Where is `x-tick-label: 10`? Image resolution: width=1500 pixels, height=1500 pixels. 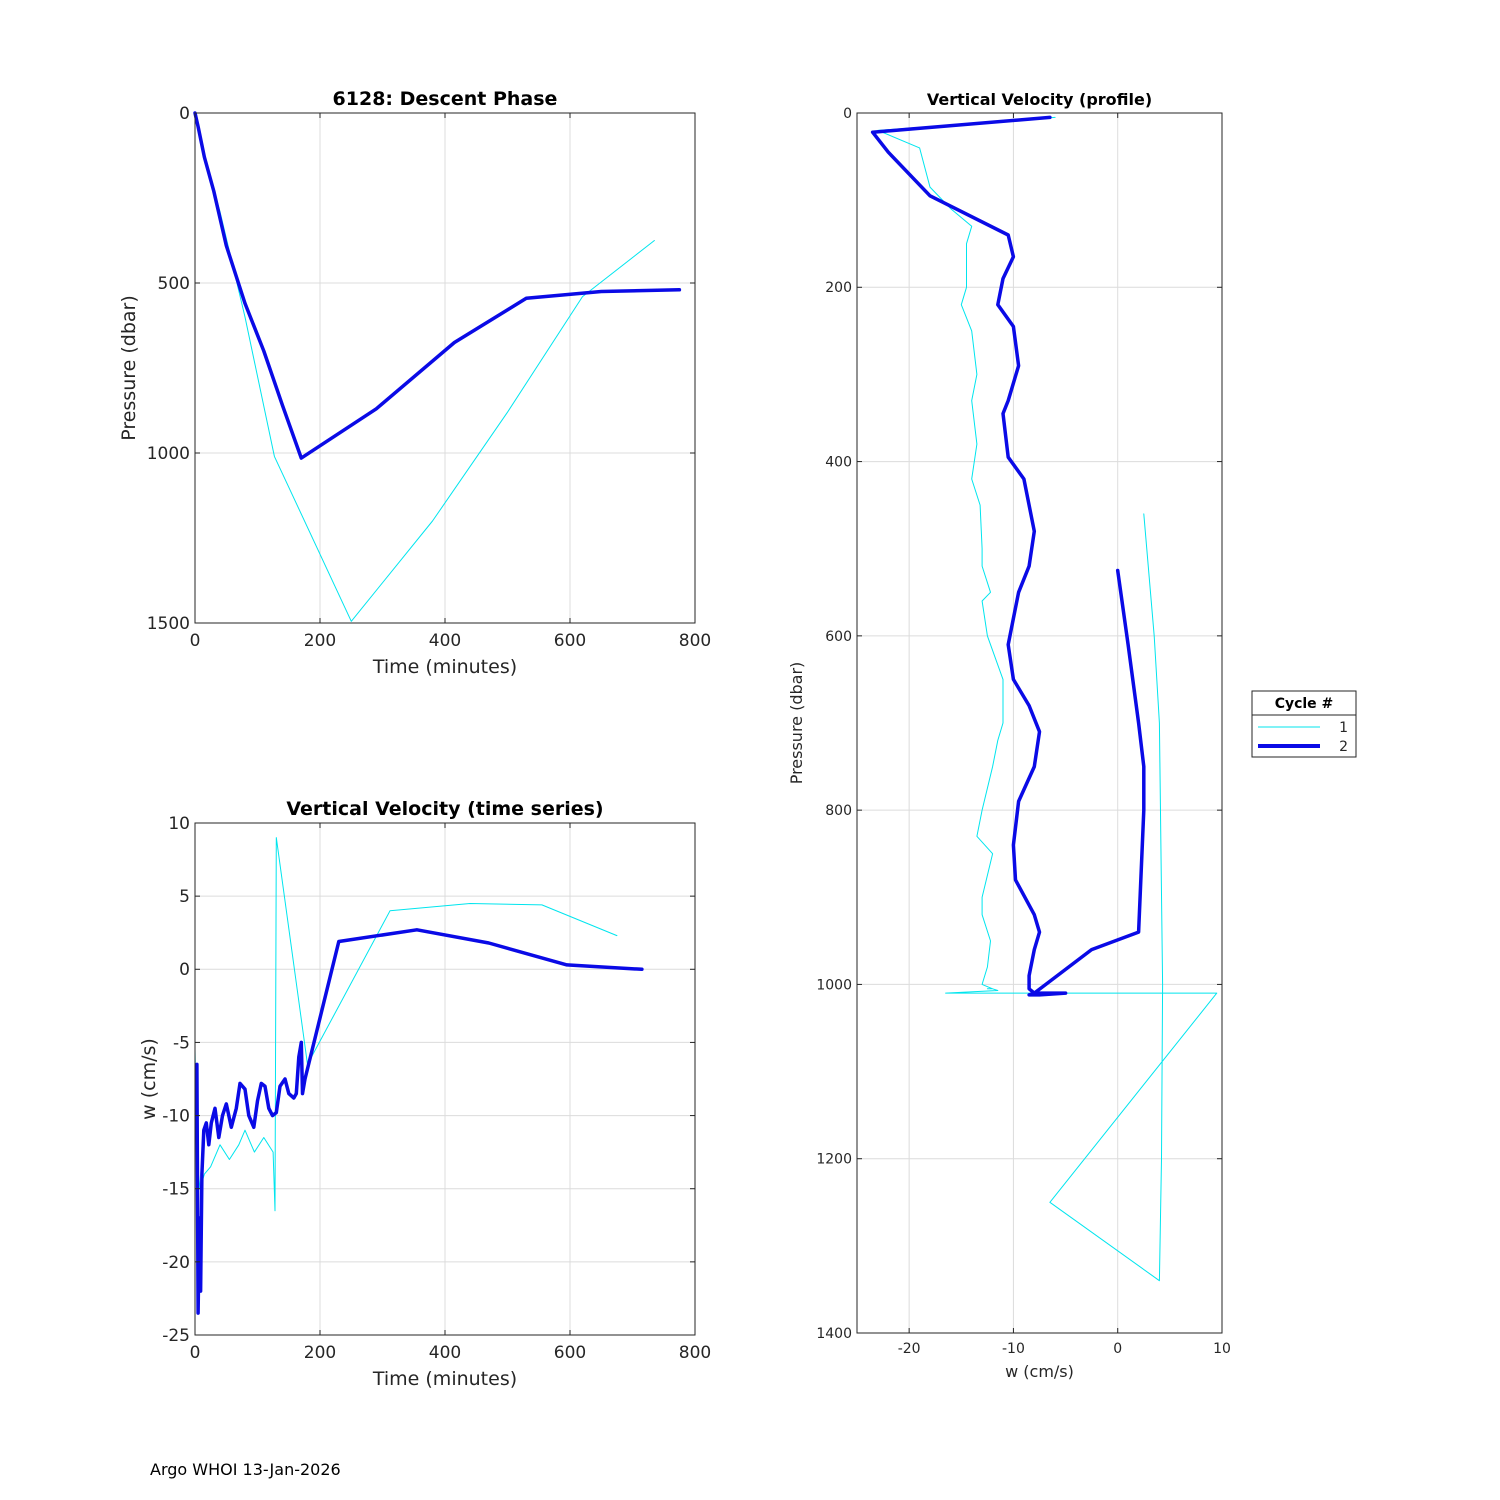
x-tick-label: 10 is located at coordinates (1222, 1349).